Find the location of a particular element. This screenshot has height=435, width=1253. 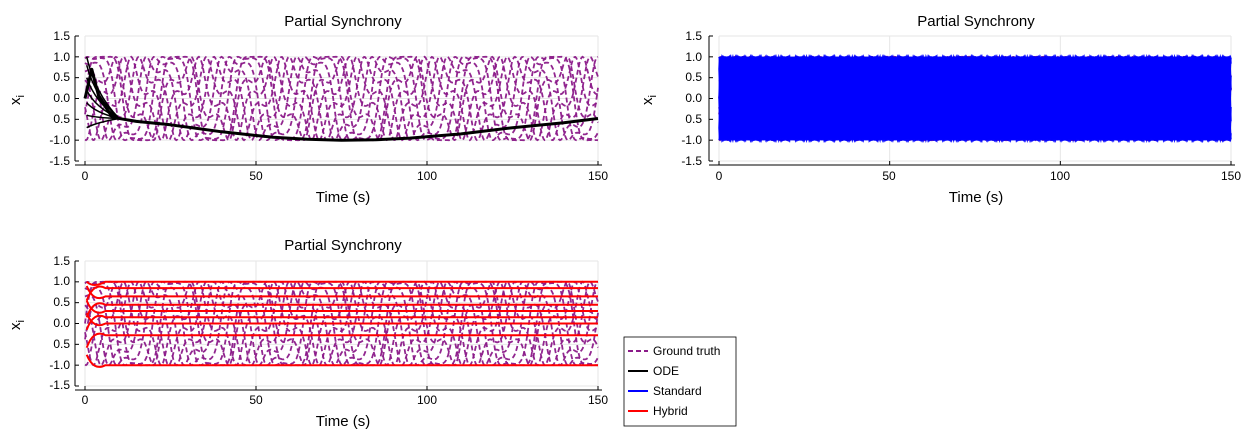

legend-entry-hybrid: Hybrid is located at coordinates (658, 411).